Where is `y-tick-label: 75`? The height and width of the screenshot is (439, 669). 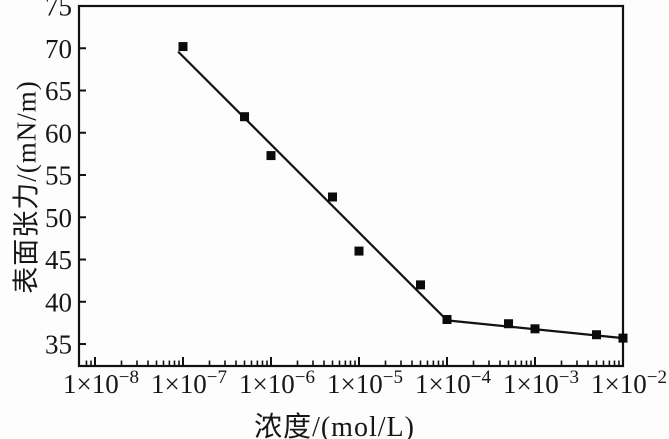 y-tick-label: 75 is located at coordinates (58, 11).